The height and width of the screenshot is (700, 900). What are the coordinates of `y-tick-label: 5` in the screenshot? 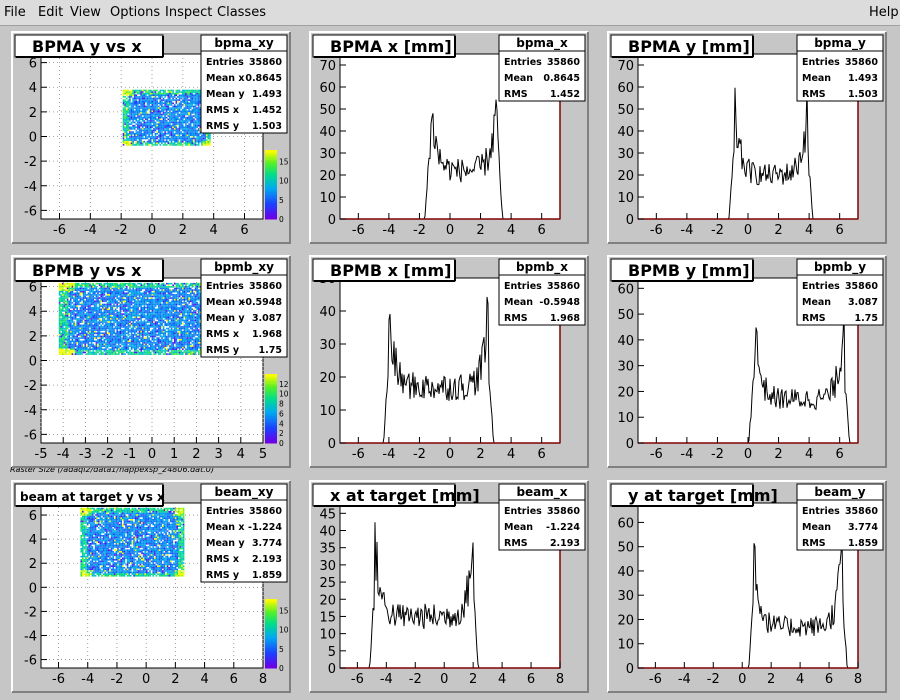 It's located at (332, 652).